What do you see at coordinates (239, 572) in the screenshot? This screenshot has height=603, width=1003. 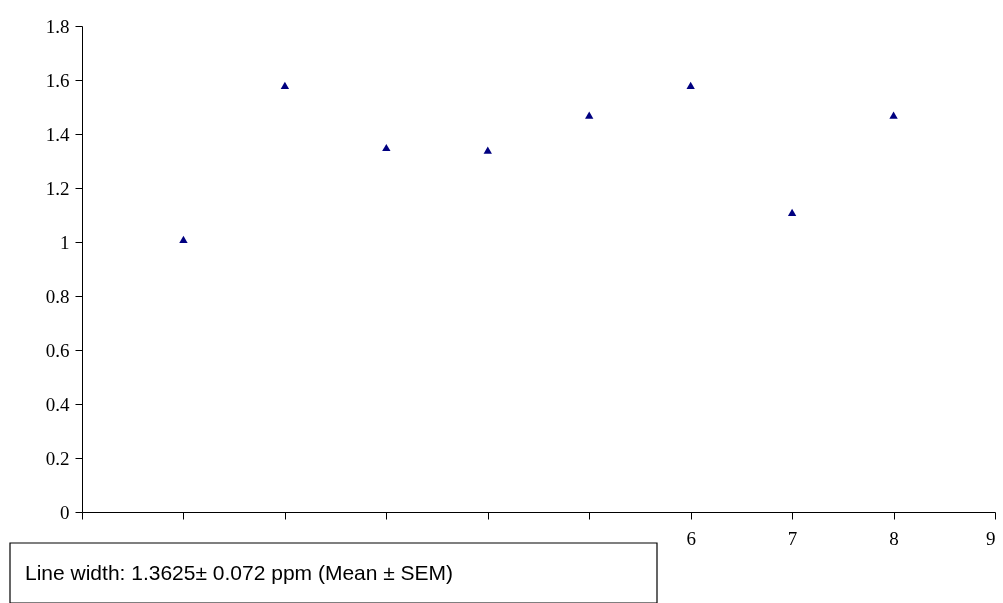 I see `text: Line width: 1.3625± 0.072 ppm (Mean ± SEM)` at bounding box center [239, 572].